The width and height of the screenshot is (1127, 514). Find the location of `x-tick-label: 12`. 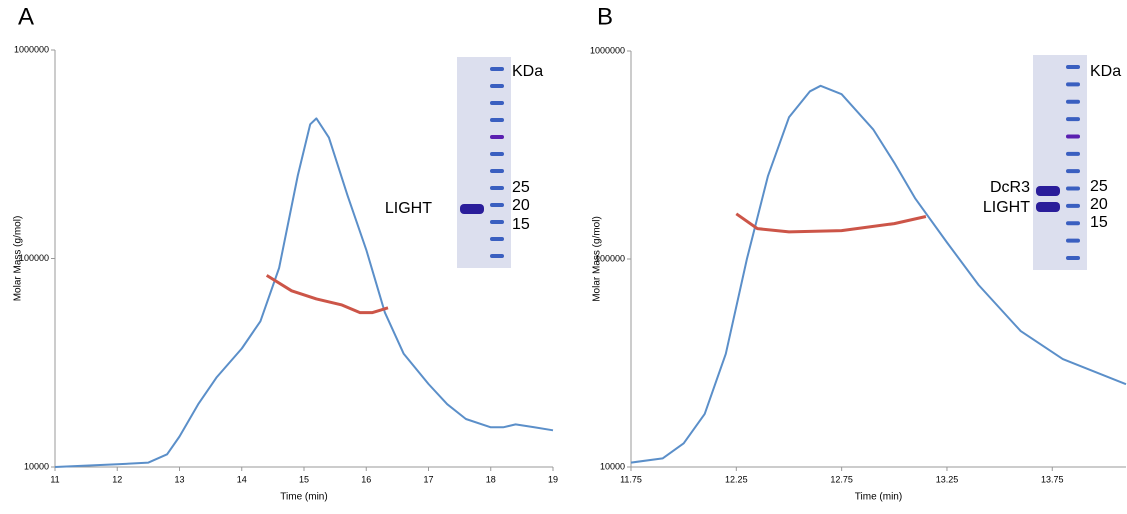

x-tick-label: 12 is located at coordinates (117, 479).